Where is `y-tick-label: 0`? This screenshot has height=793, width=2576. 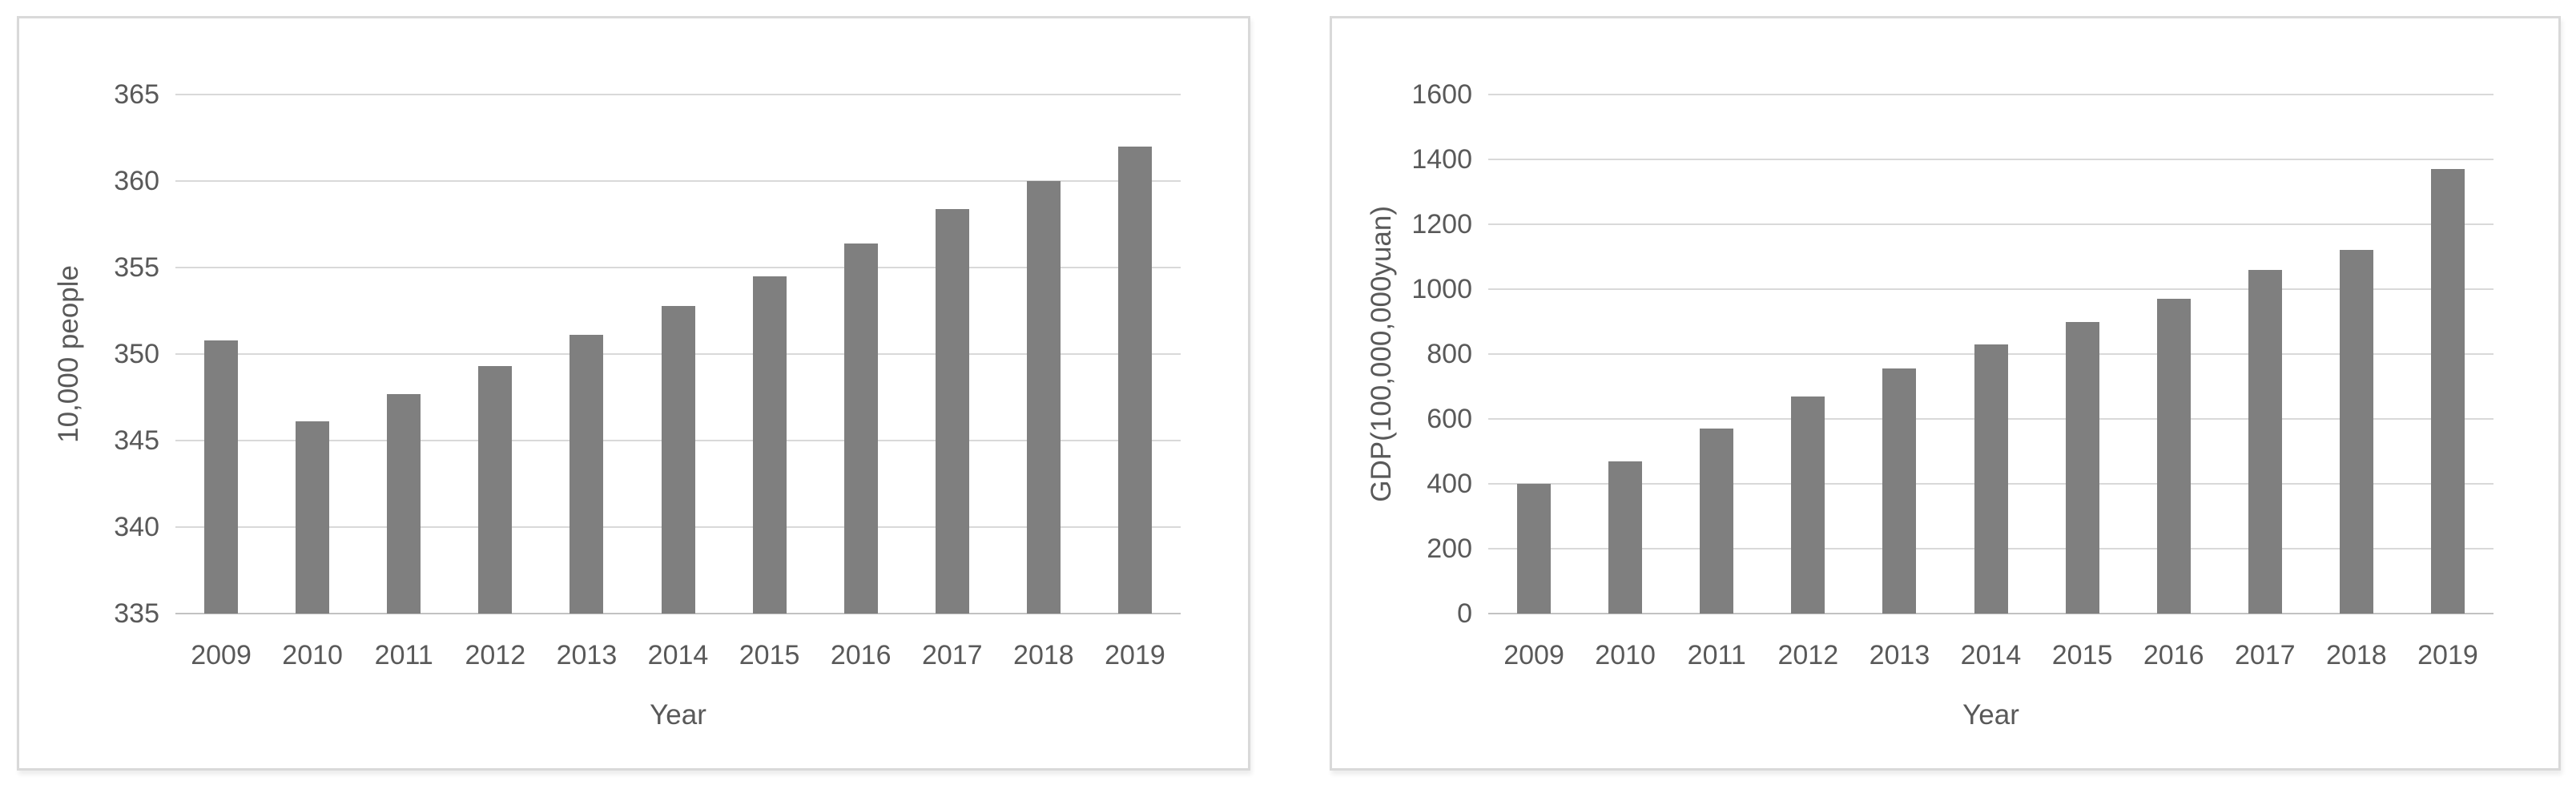 y-tick-label: 0 is located at coordinates (1464, 613).